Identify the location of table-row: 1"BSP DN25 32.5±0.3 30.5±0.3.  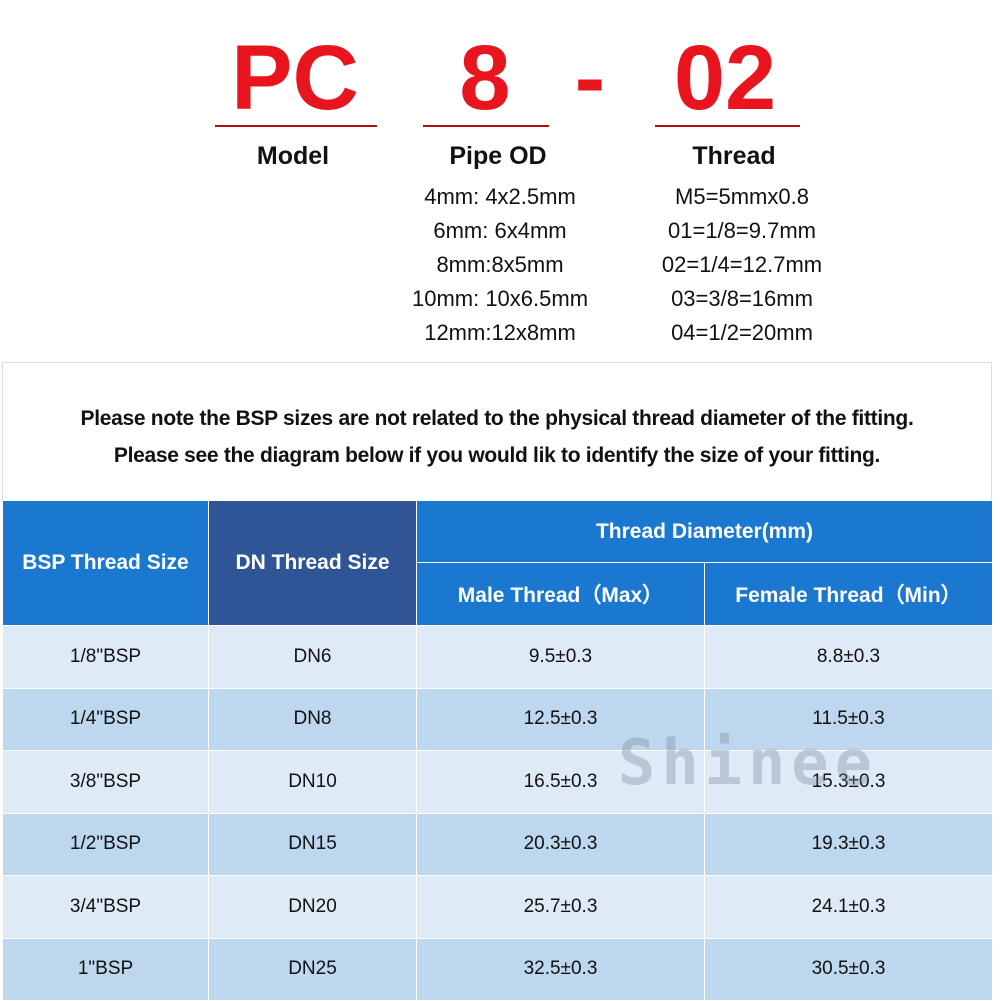
(497, 969).